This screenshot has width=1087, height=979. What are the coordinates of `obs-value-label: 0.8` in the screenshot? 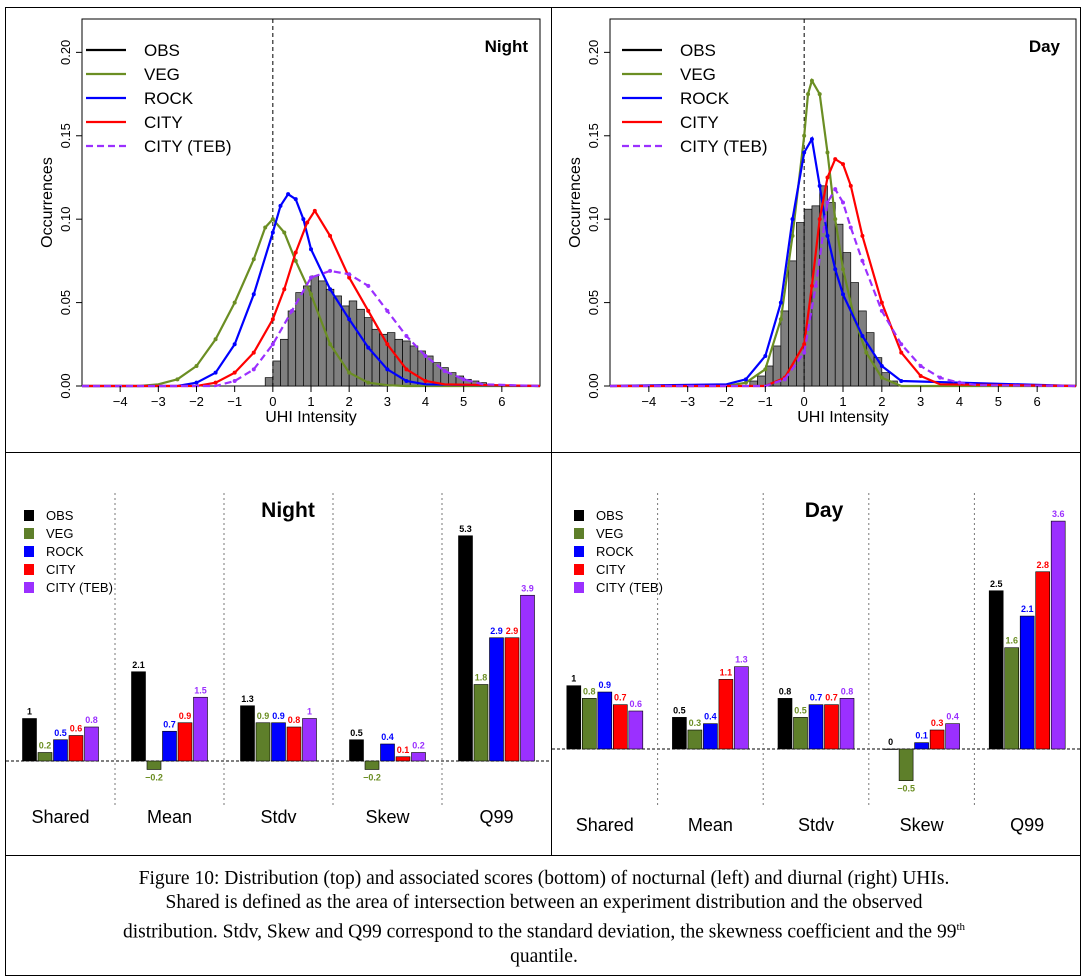 It's located at (785, 691).